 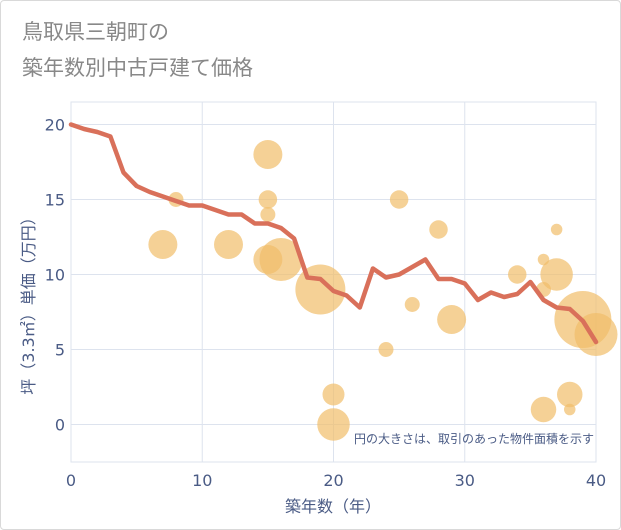 I want to click on x-tick-label: 40, so click(x=596, y=480).